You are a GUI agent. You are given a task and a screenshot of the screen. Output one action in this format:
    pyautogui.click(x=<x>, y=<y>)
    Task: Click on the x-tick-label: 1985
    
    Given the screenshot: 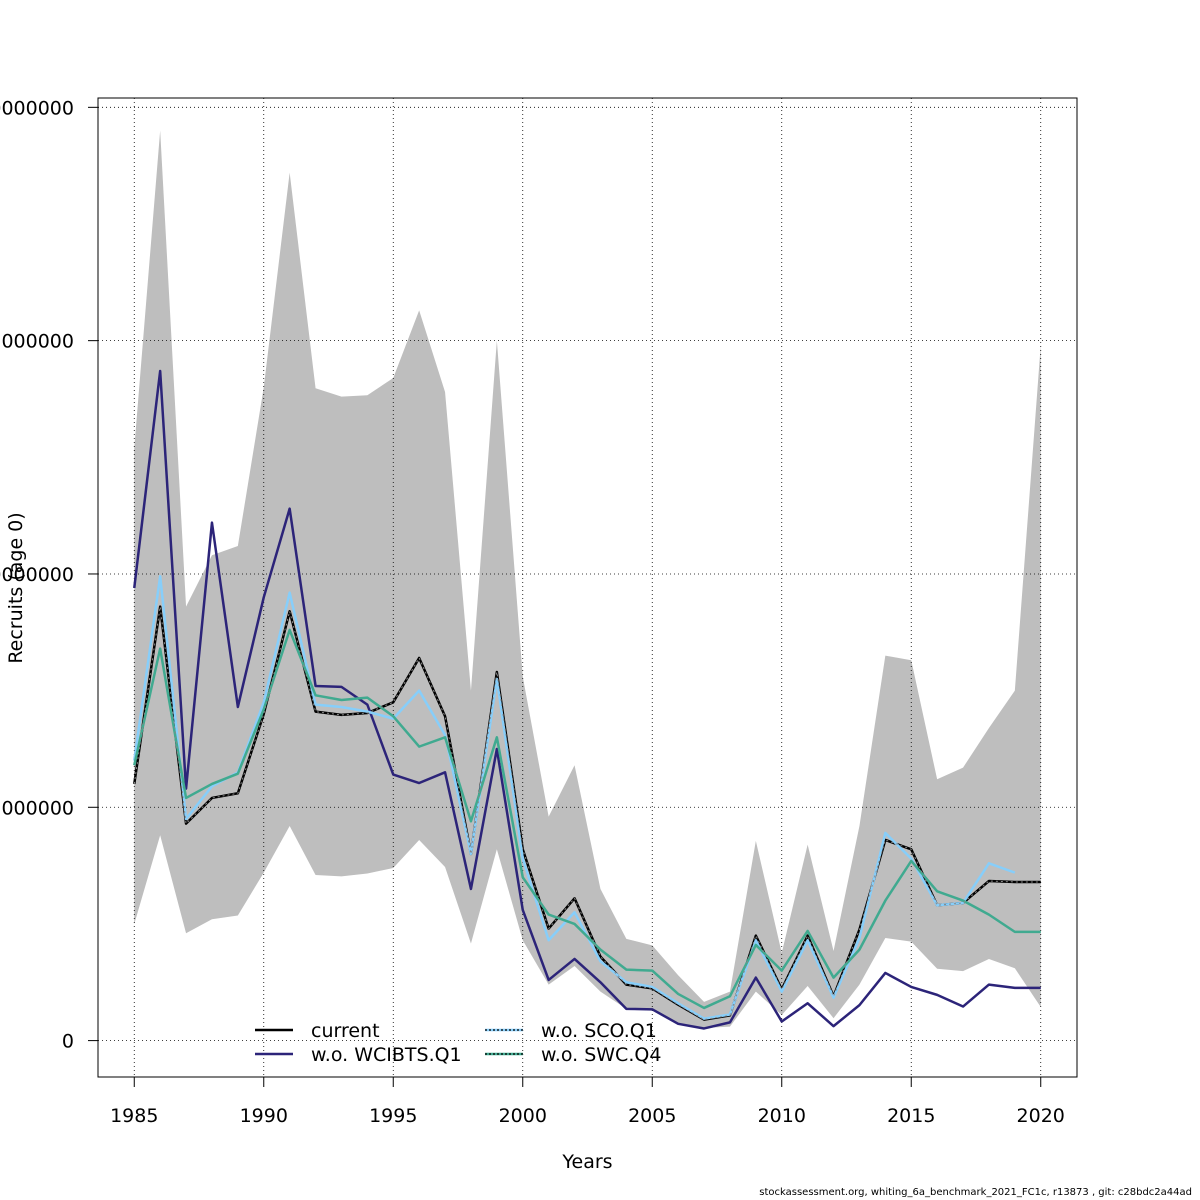 What is the action you would take?
    pyautogui.click(x=134, y=1116)
    